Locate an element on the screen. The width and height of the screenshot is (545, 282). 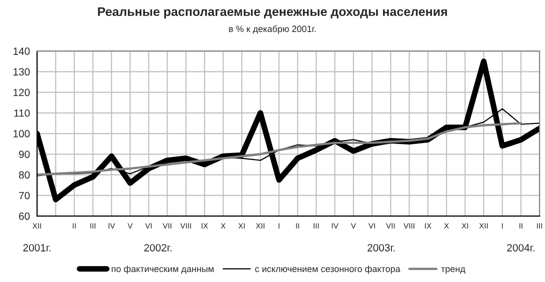
text: 2004г. is located at coordinates (520, 248).